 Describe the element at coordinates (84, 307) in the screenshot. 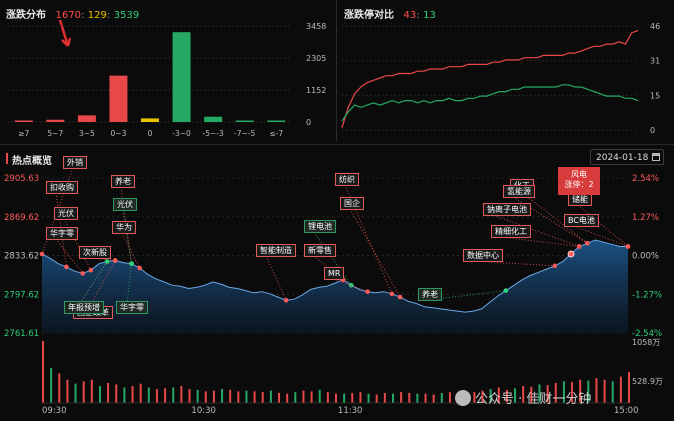

I see `topic-tag: 年报预增` at that location.